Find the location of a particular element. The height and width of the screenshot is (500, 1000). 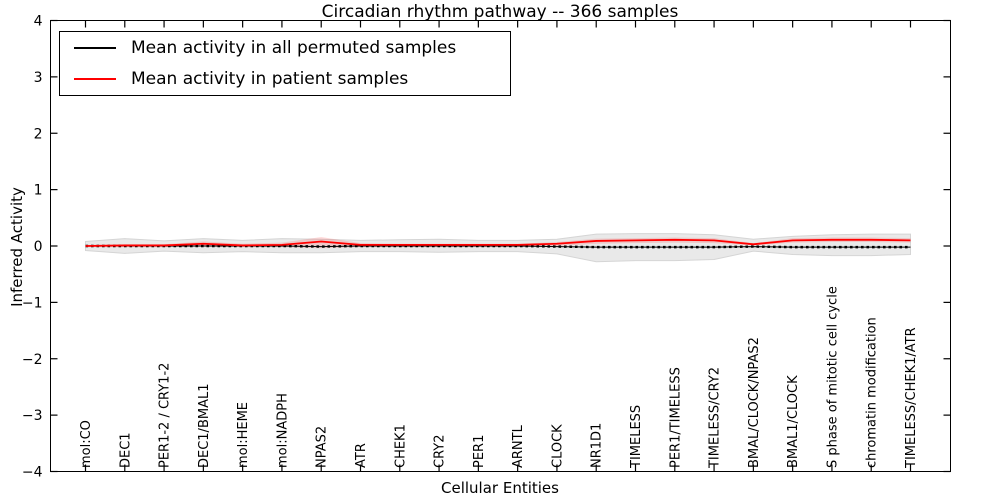

x-tick-label: ATR is located at coordinates (361, 455).